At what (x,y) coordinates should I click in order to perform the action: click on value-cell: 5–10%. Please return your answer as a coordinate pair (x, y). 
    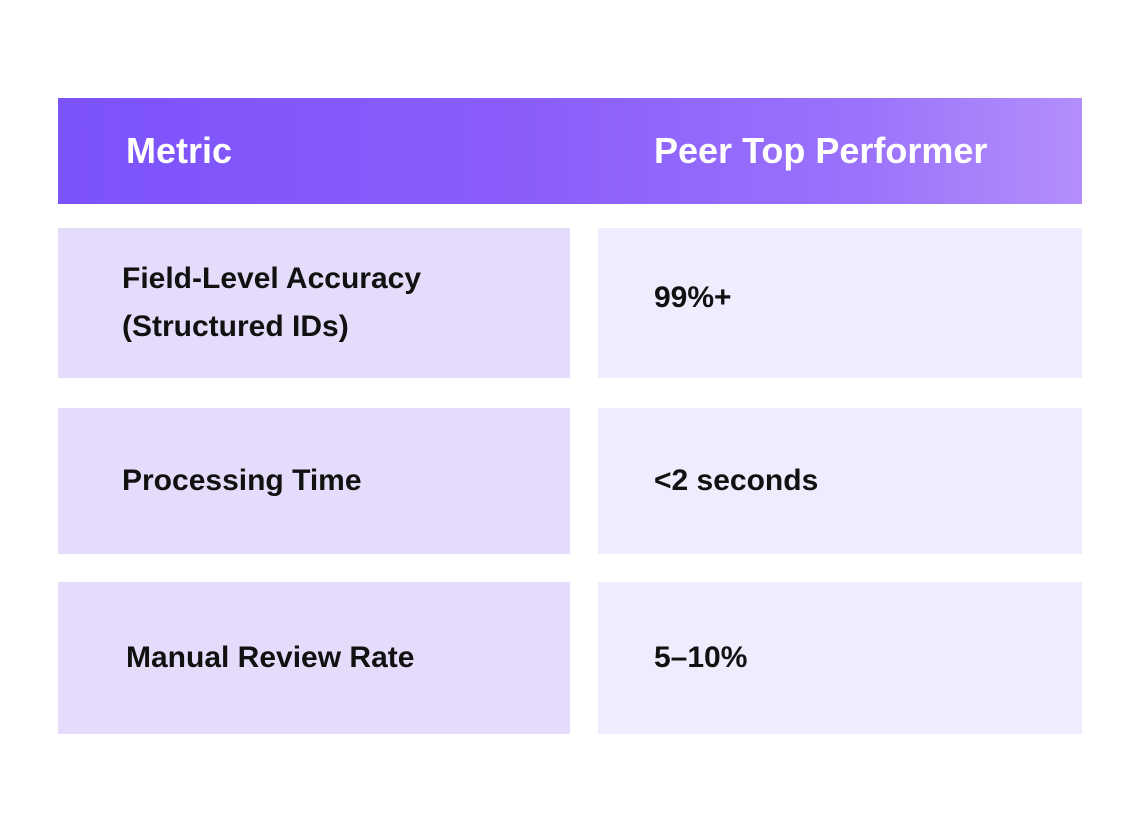
    Looking at the image, I should click on (840, 658).